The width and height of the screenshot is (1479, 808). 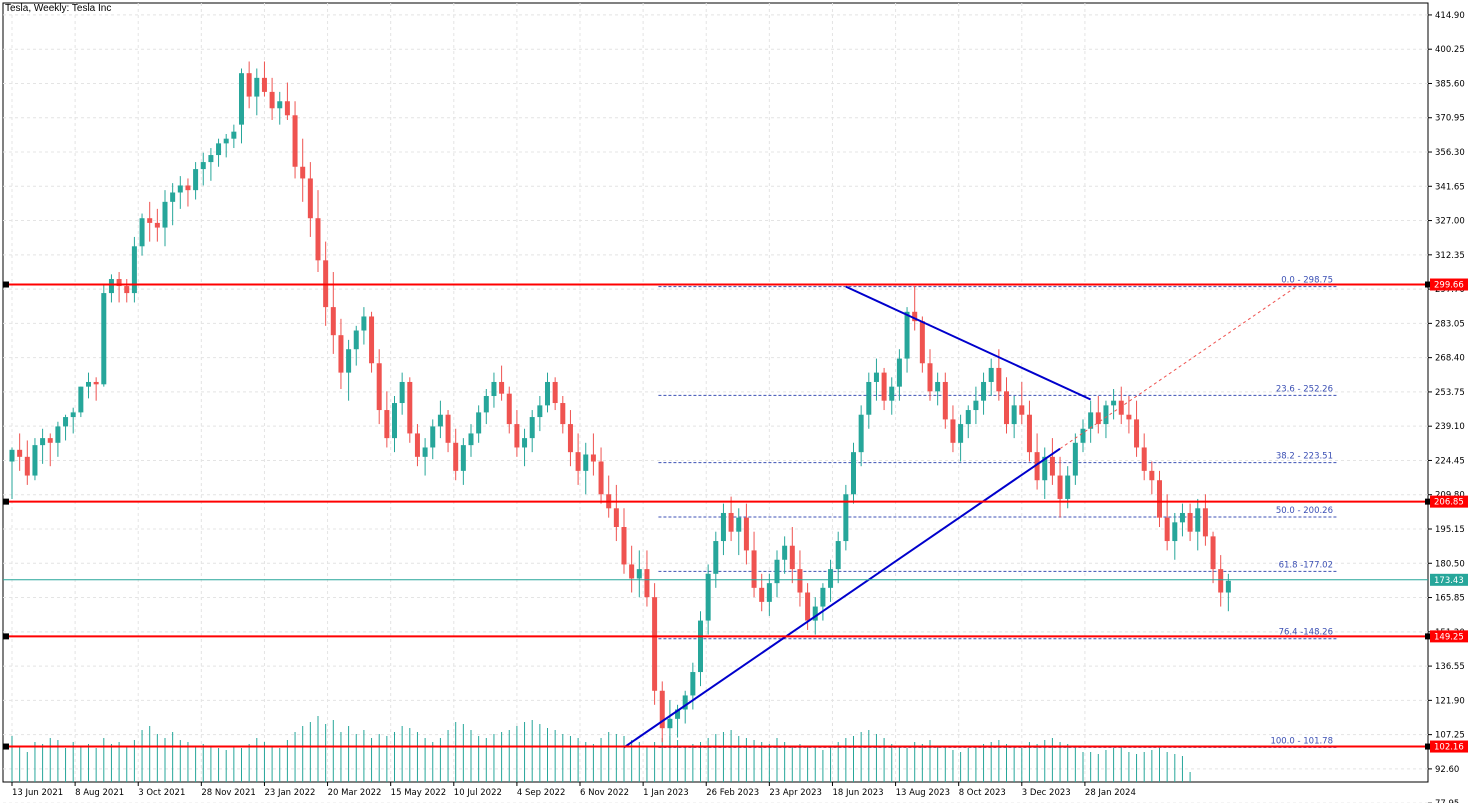 What do you see at coordinates (842, 598) in the screenshot?
I see `support-trendline` at bounding box center [842, 598].